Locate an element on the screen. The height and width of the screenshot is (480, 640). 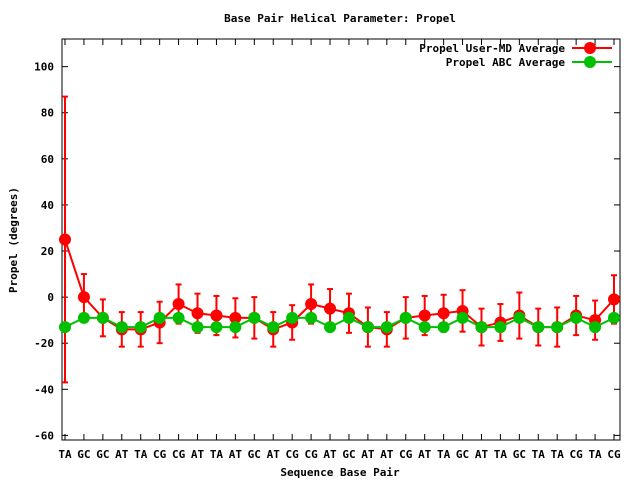
series-abc is located at coordinates (339, 322).